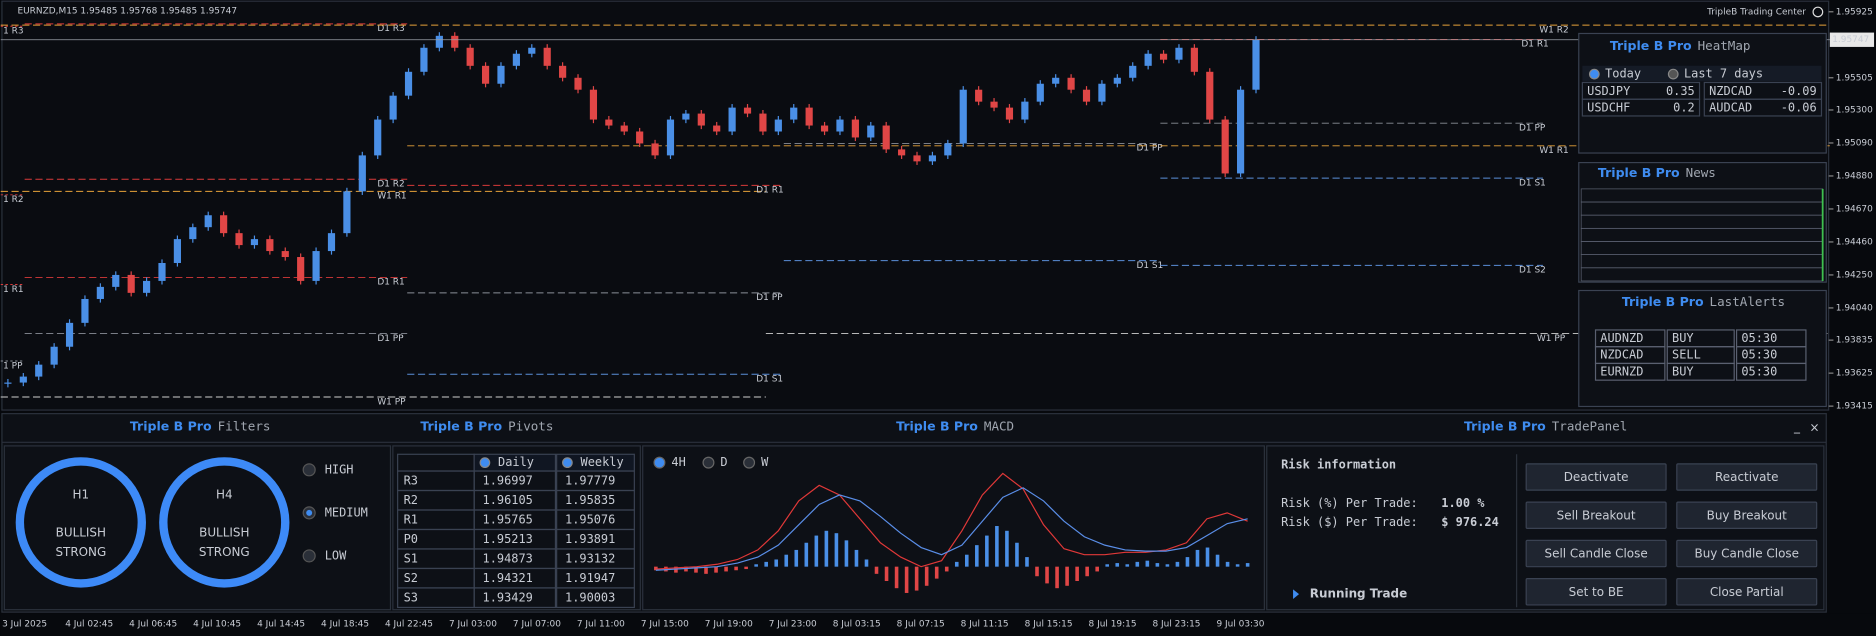 This screenshot has width=1876, height=636. What do you see at coordinates (13, 290) in the screenshot?
I see `level-label: 1 R1` at bounding box center [13, 290].